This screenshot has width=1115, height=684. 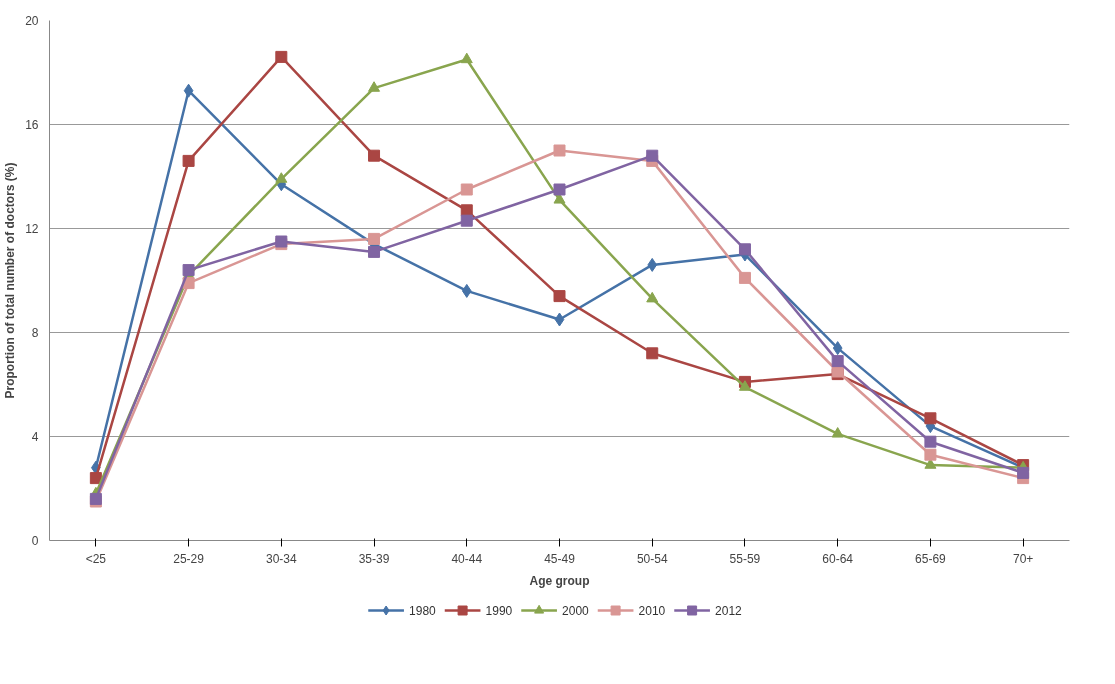 I want to click on y-tick-label: 4, so click(x=35, y=437).